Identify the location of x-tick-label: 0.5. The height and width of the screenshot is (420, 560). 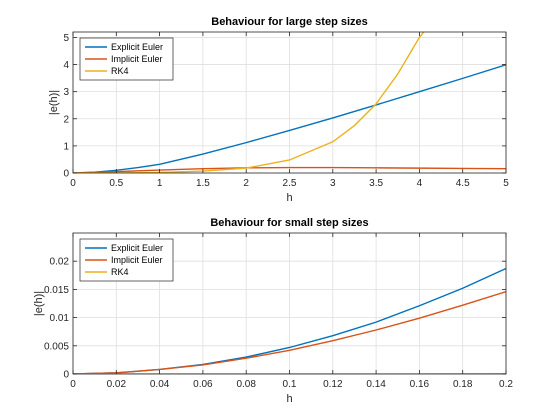
(116, 183).